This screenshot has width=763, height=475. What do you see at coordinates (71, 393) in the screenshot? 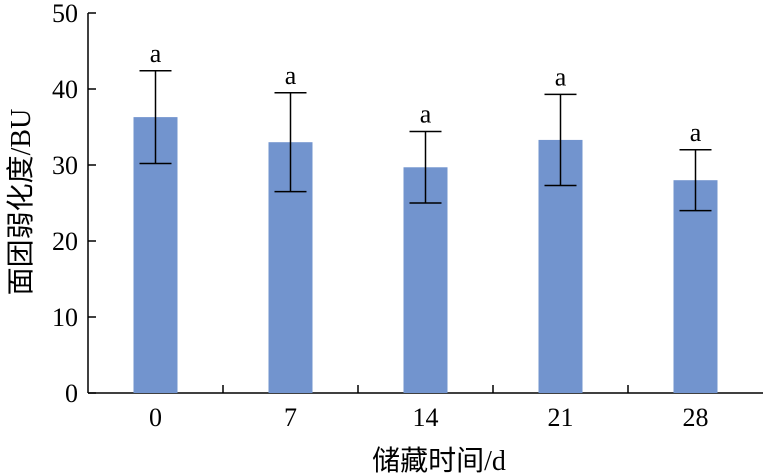
I see `y-tick-label: 0` at bounding box center [71, 393].